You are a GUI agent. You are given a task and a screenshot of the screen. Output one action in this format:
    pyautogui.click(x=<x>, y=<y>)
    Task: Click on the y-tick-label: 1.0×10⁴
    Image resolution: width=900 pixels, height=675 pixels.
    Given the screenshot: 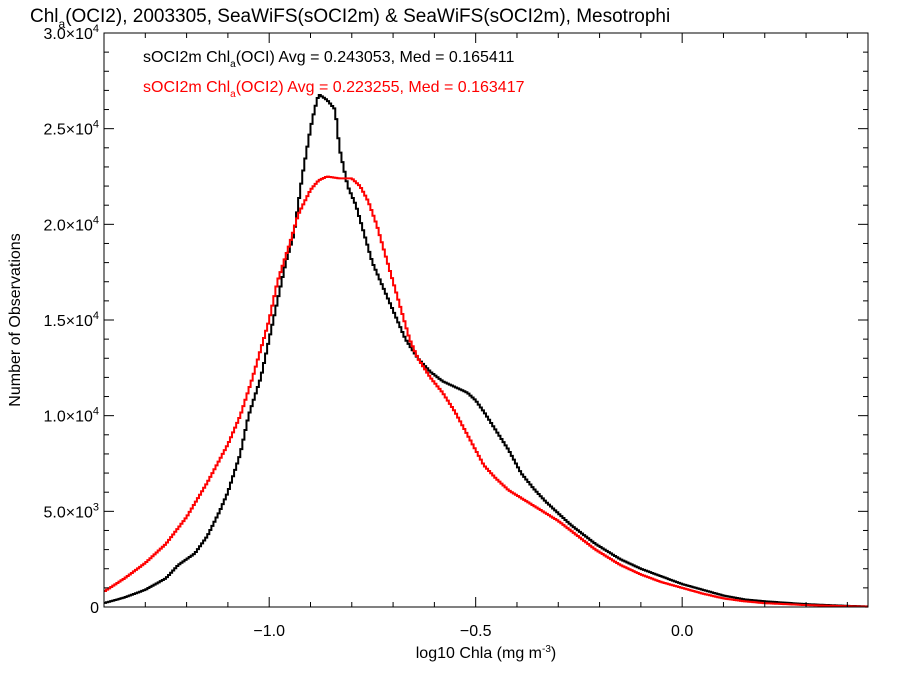 What is the action you would take?
    pyautogui.click(x=71, y=416)
    